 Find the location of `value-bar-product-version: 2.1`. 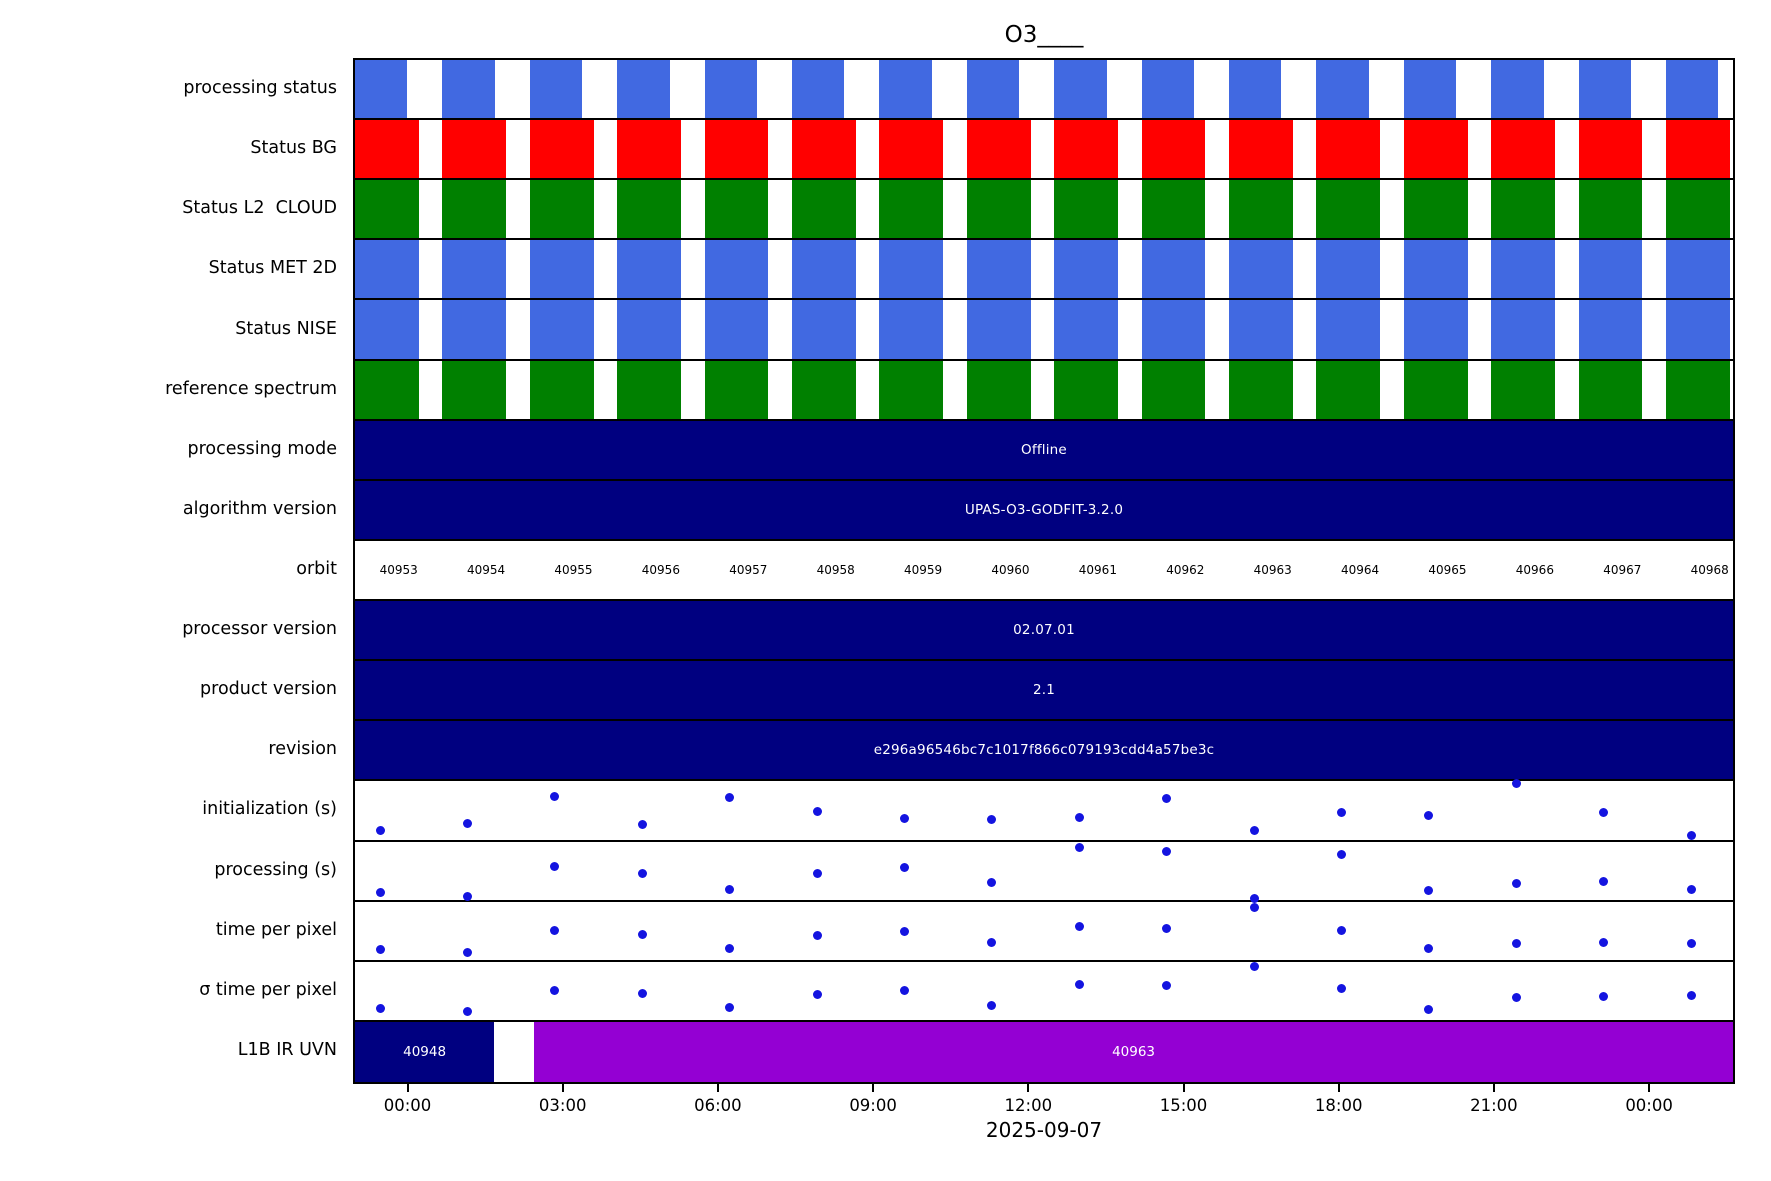

value-bar-product-version: 2.1 is located at coordinates (1044, 690).